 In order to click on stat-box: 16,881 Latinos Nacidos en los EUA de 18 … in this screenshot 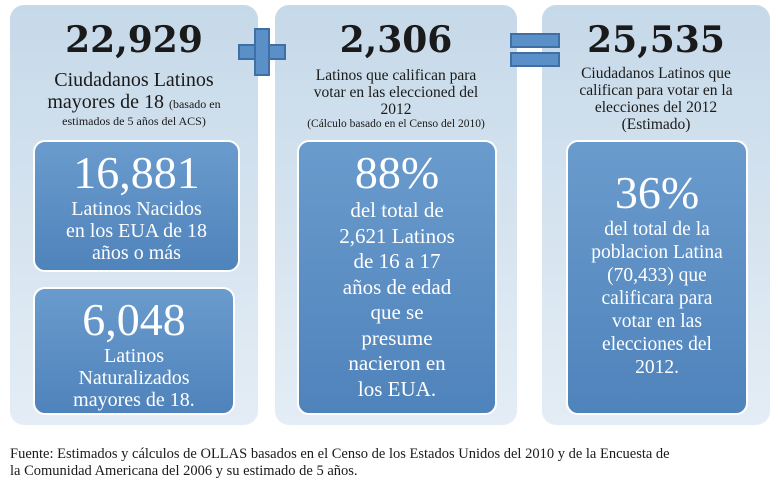, I will do `click(136, 206)`.